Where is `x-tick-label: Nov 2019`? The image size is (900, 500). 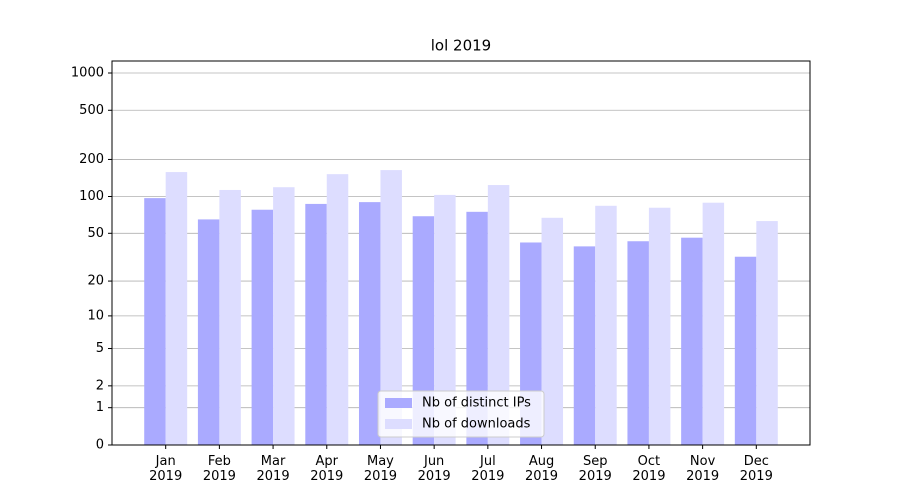
x-tick-label: Nov 2019 is located at coordinates (703, 469).